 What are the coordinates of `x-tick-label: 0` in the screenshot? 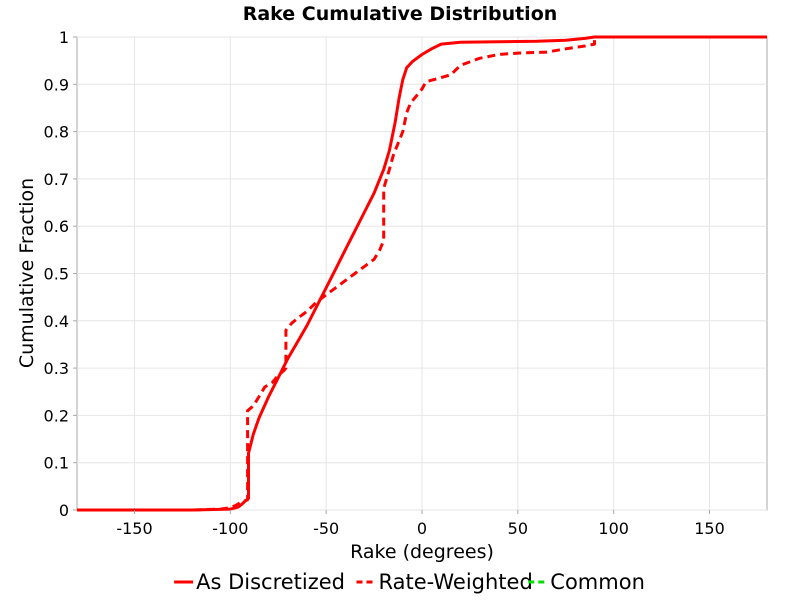 It's located at (422, 528).